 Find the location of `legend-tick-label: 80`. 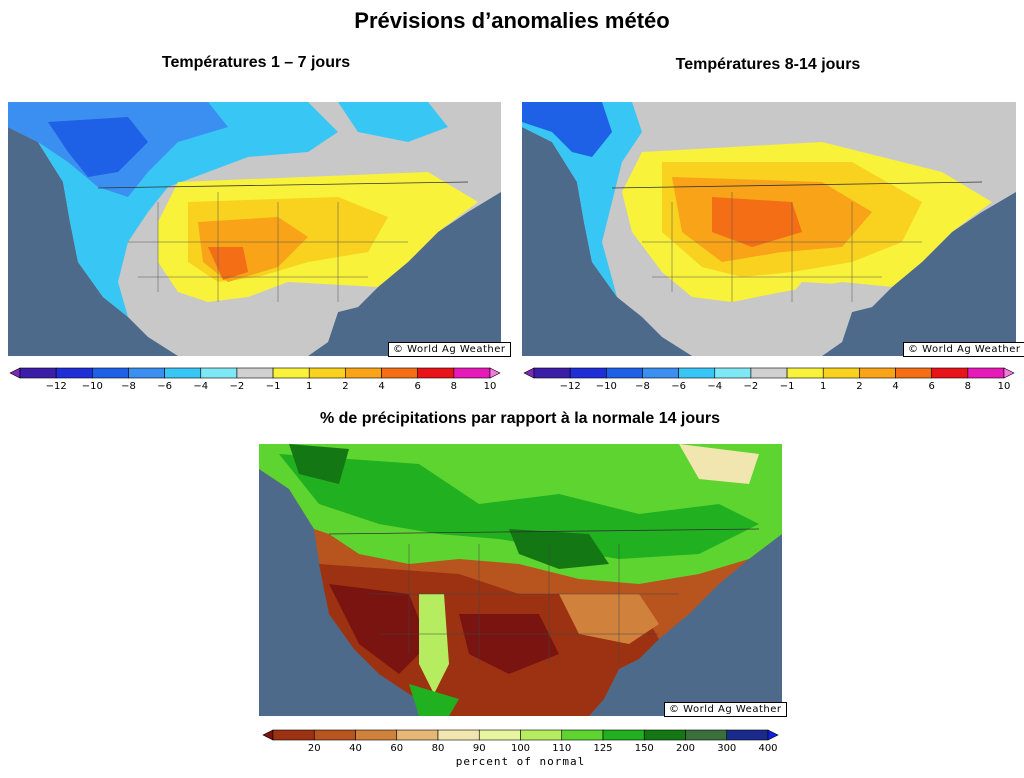

legend-tick-label: 80 is located at coordinates (438, 748).